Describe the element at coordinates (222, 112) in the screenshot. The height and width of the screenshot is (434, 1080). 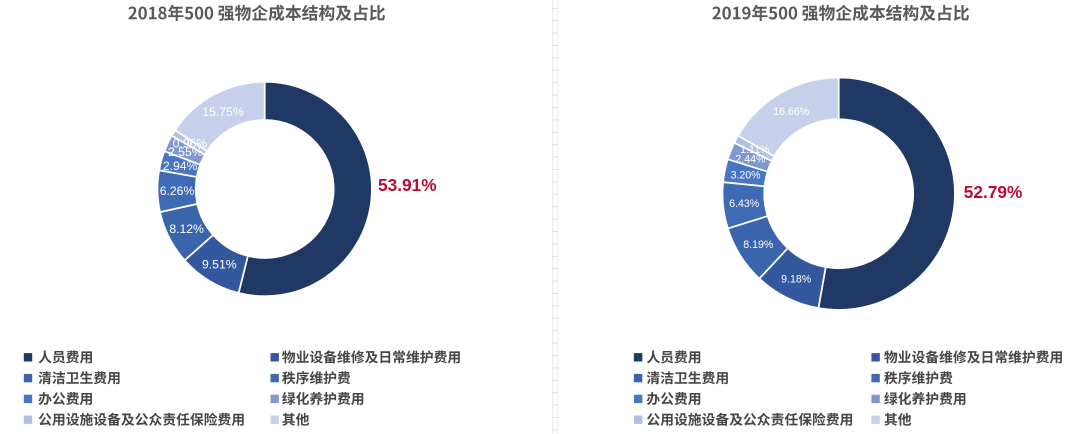
I see `svg-text: 15.75%` at that location.